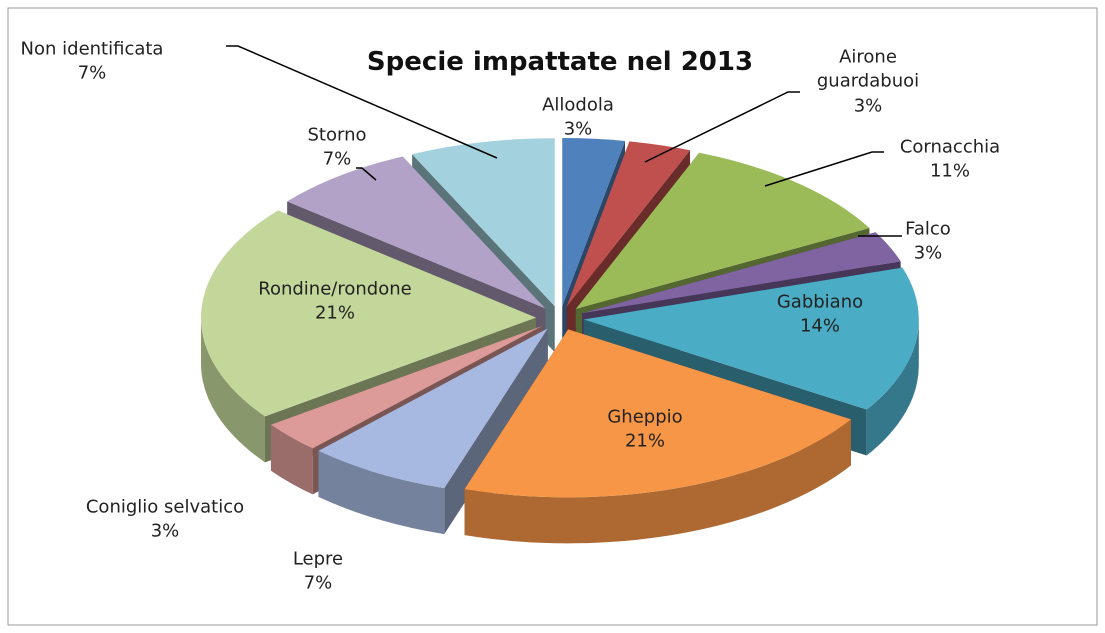 Image resolution: width=1105 pixels, height=633 pixels. Describe the element at coordinates (337, 135) in the screenshot. I see `label-name: Storno` at that location.